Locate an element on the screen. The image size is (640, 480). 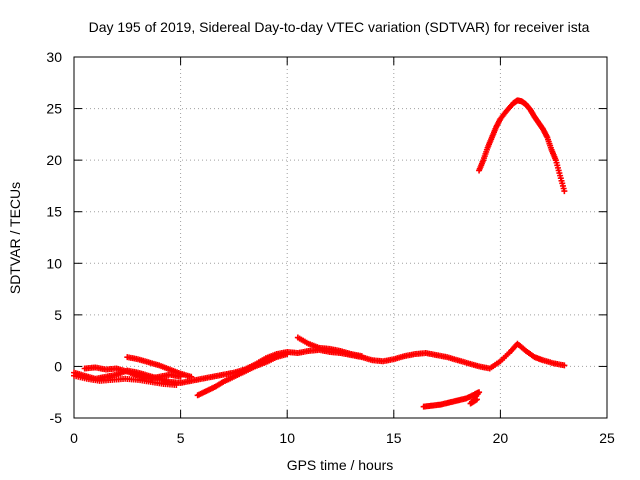
y-tick-label: 15 is located at coordinates (54, 212).